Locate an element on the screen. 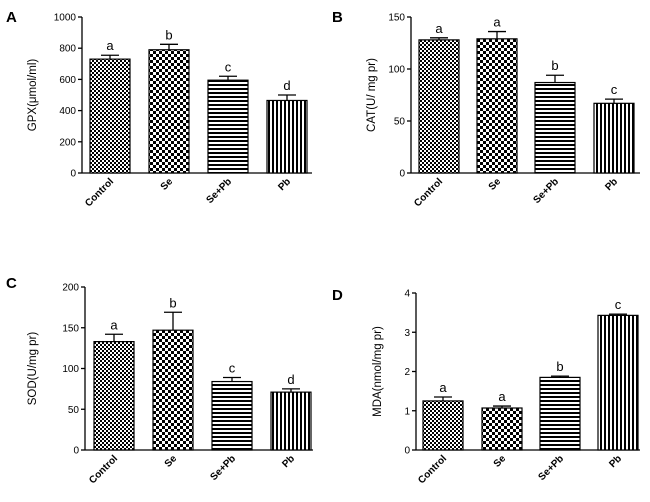 The image size is (650, 502). y-axis-label: MDA(nmol/mg pr) is located at coordinates (378, 371).